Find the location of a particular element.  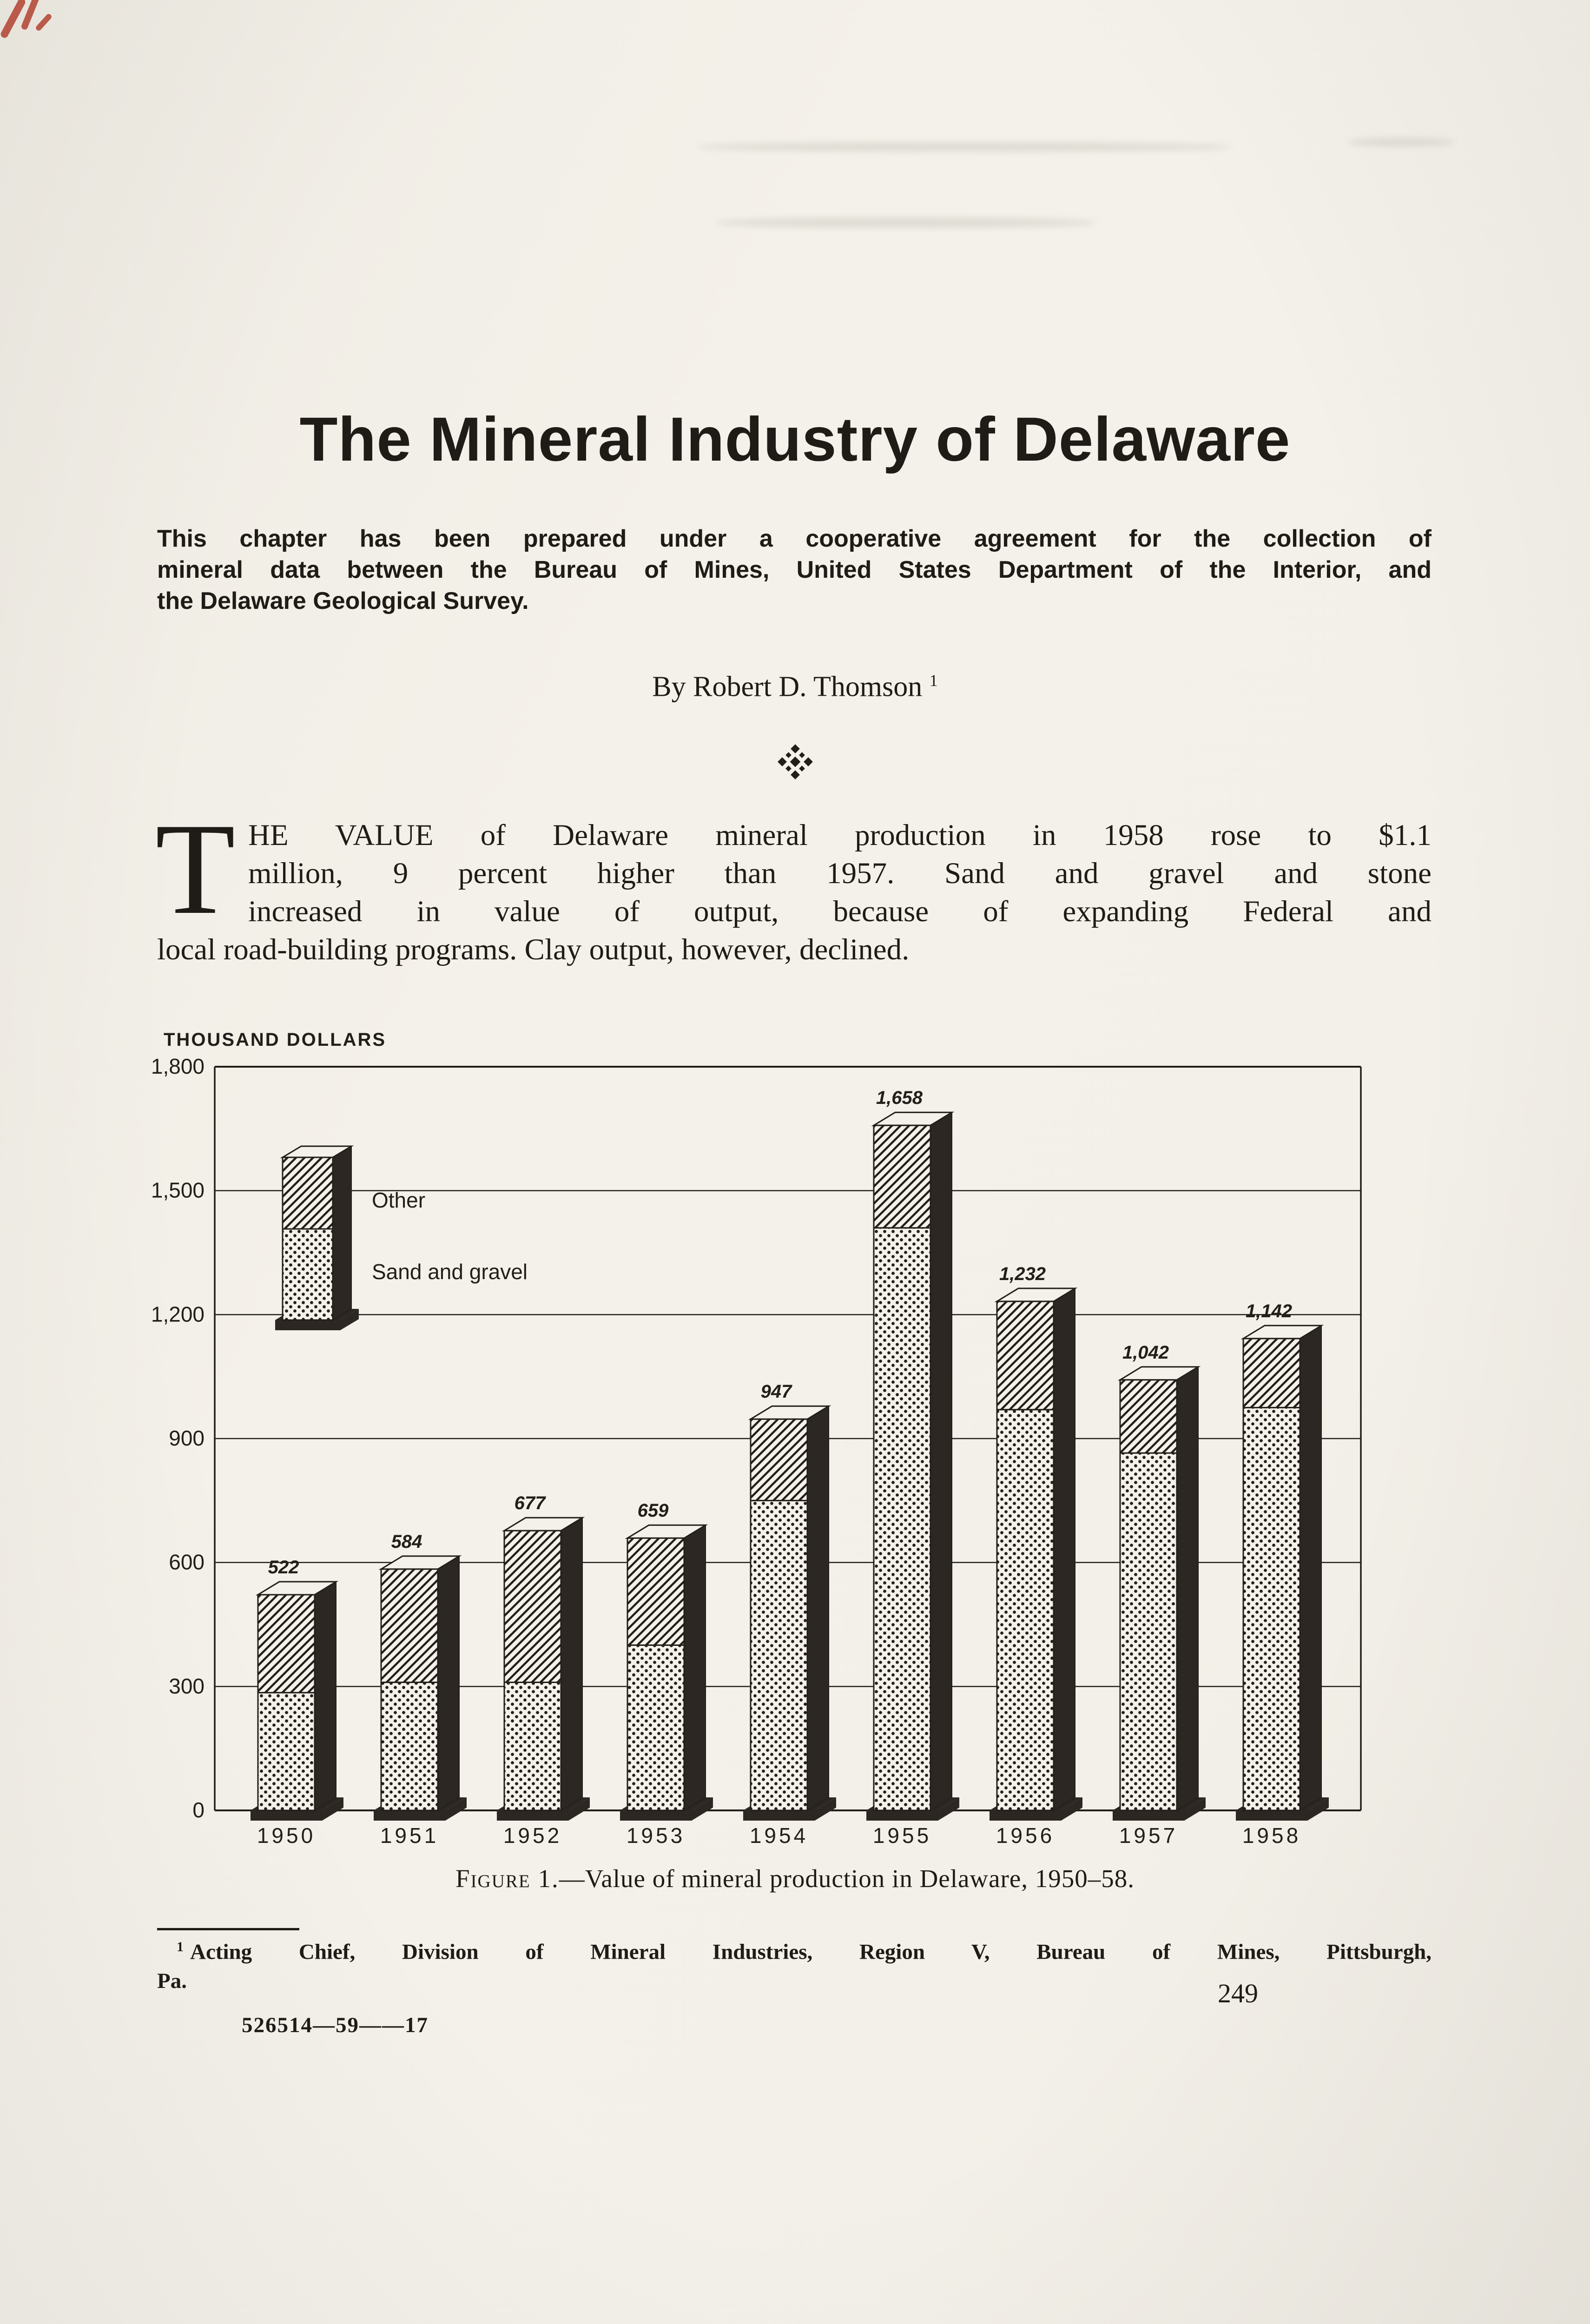

y-tick-label: 1,500 is located at coordinates (178, 1190).